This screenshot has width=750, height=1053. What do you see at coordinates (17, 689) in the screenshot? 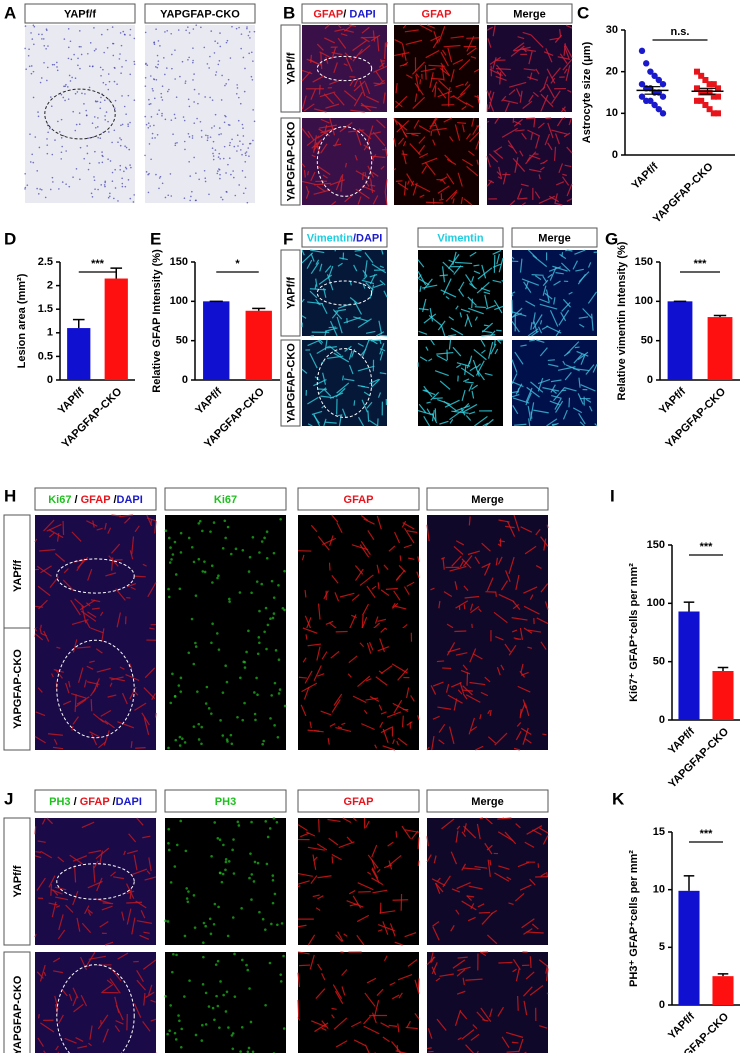
I see `row-label-box` at bounding box center [17, 689].